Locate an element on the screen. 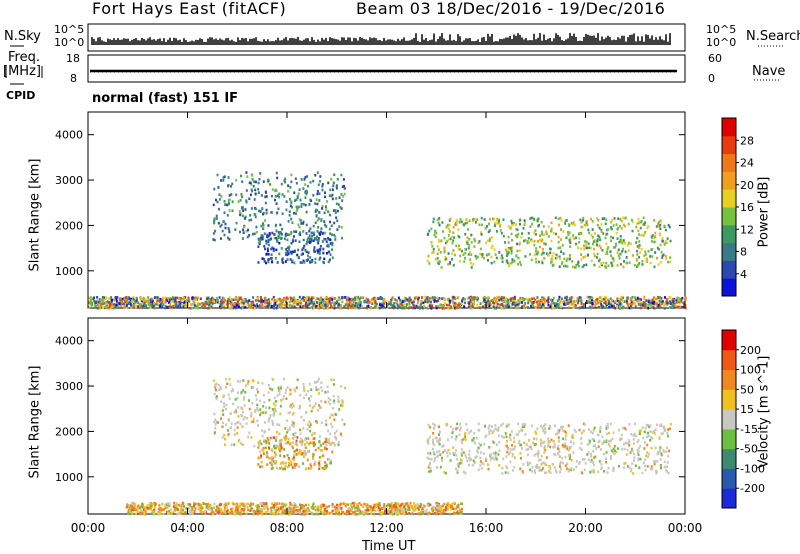  x-axis-label: Time UT is located at coordinates (389, 546).